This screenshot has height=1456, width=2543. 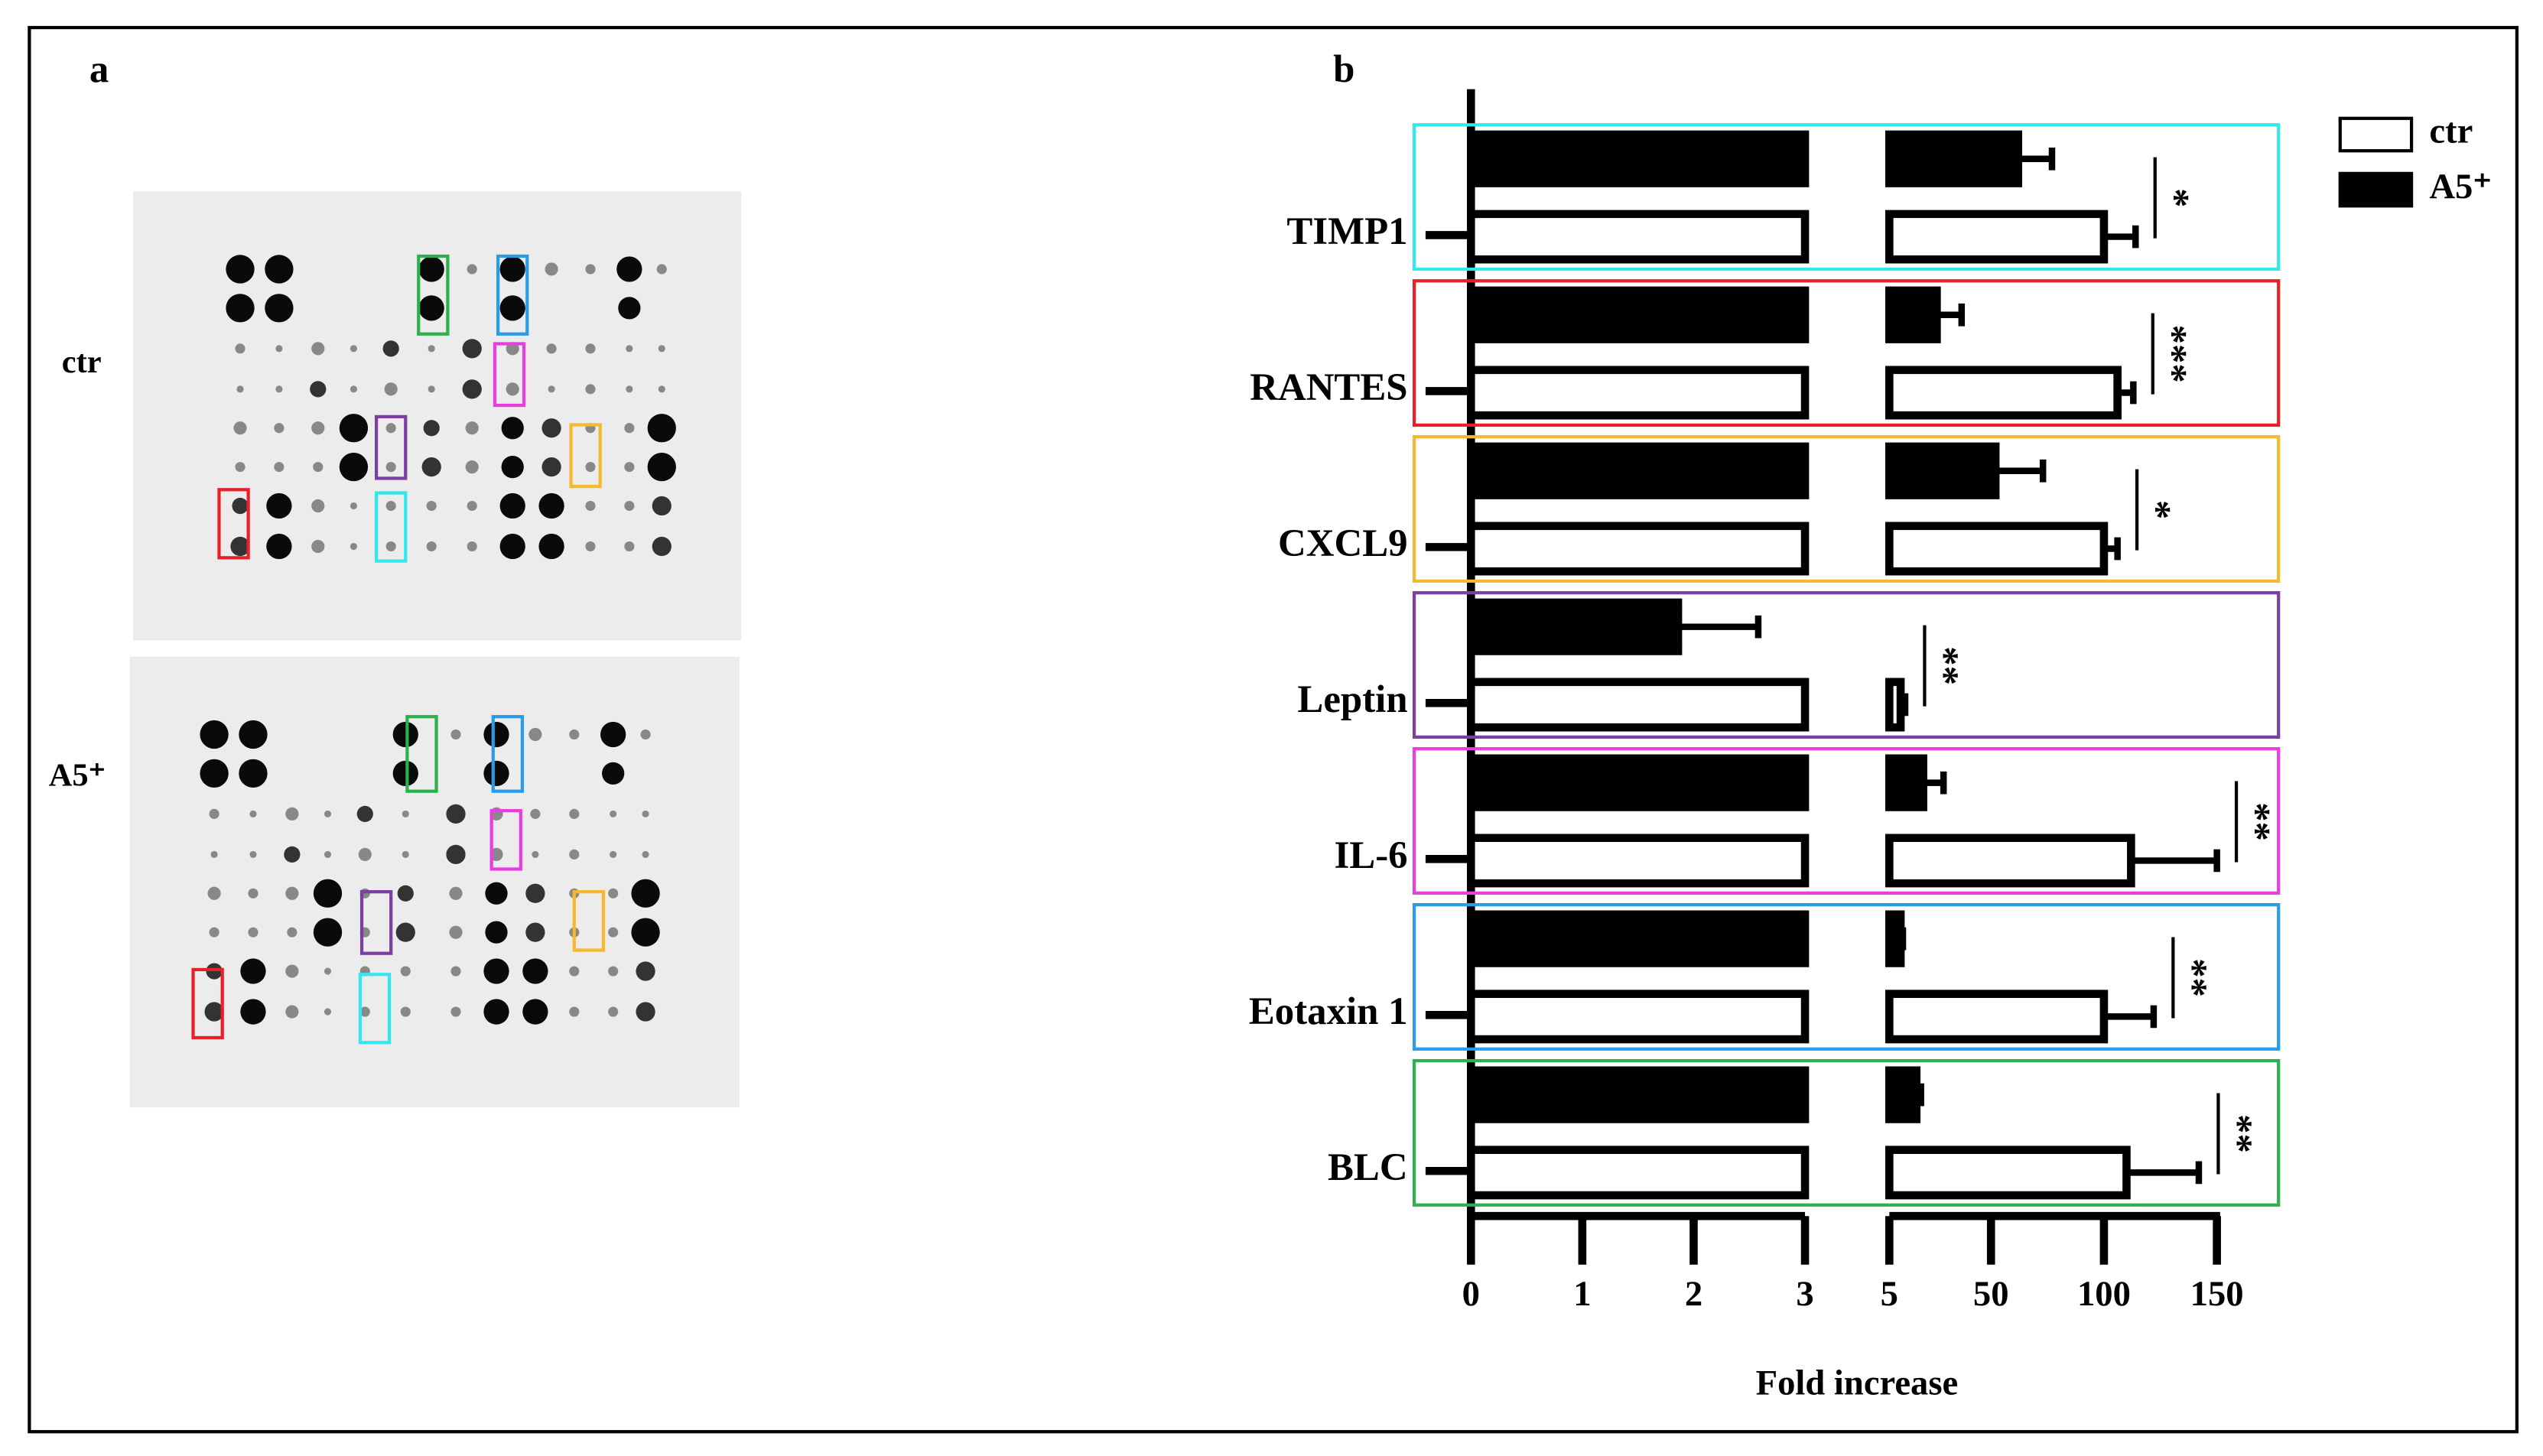 I want to click on x-tick-label: 100, so click(x=2104, y=1294).